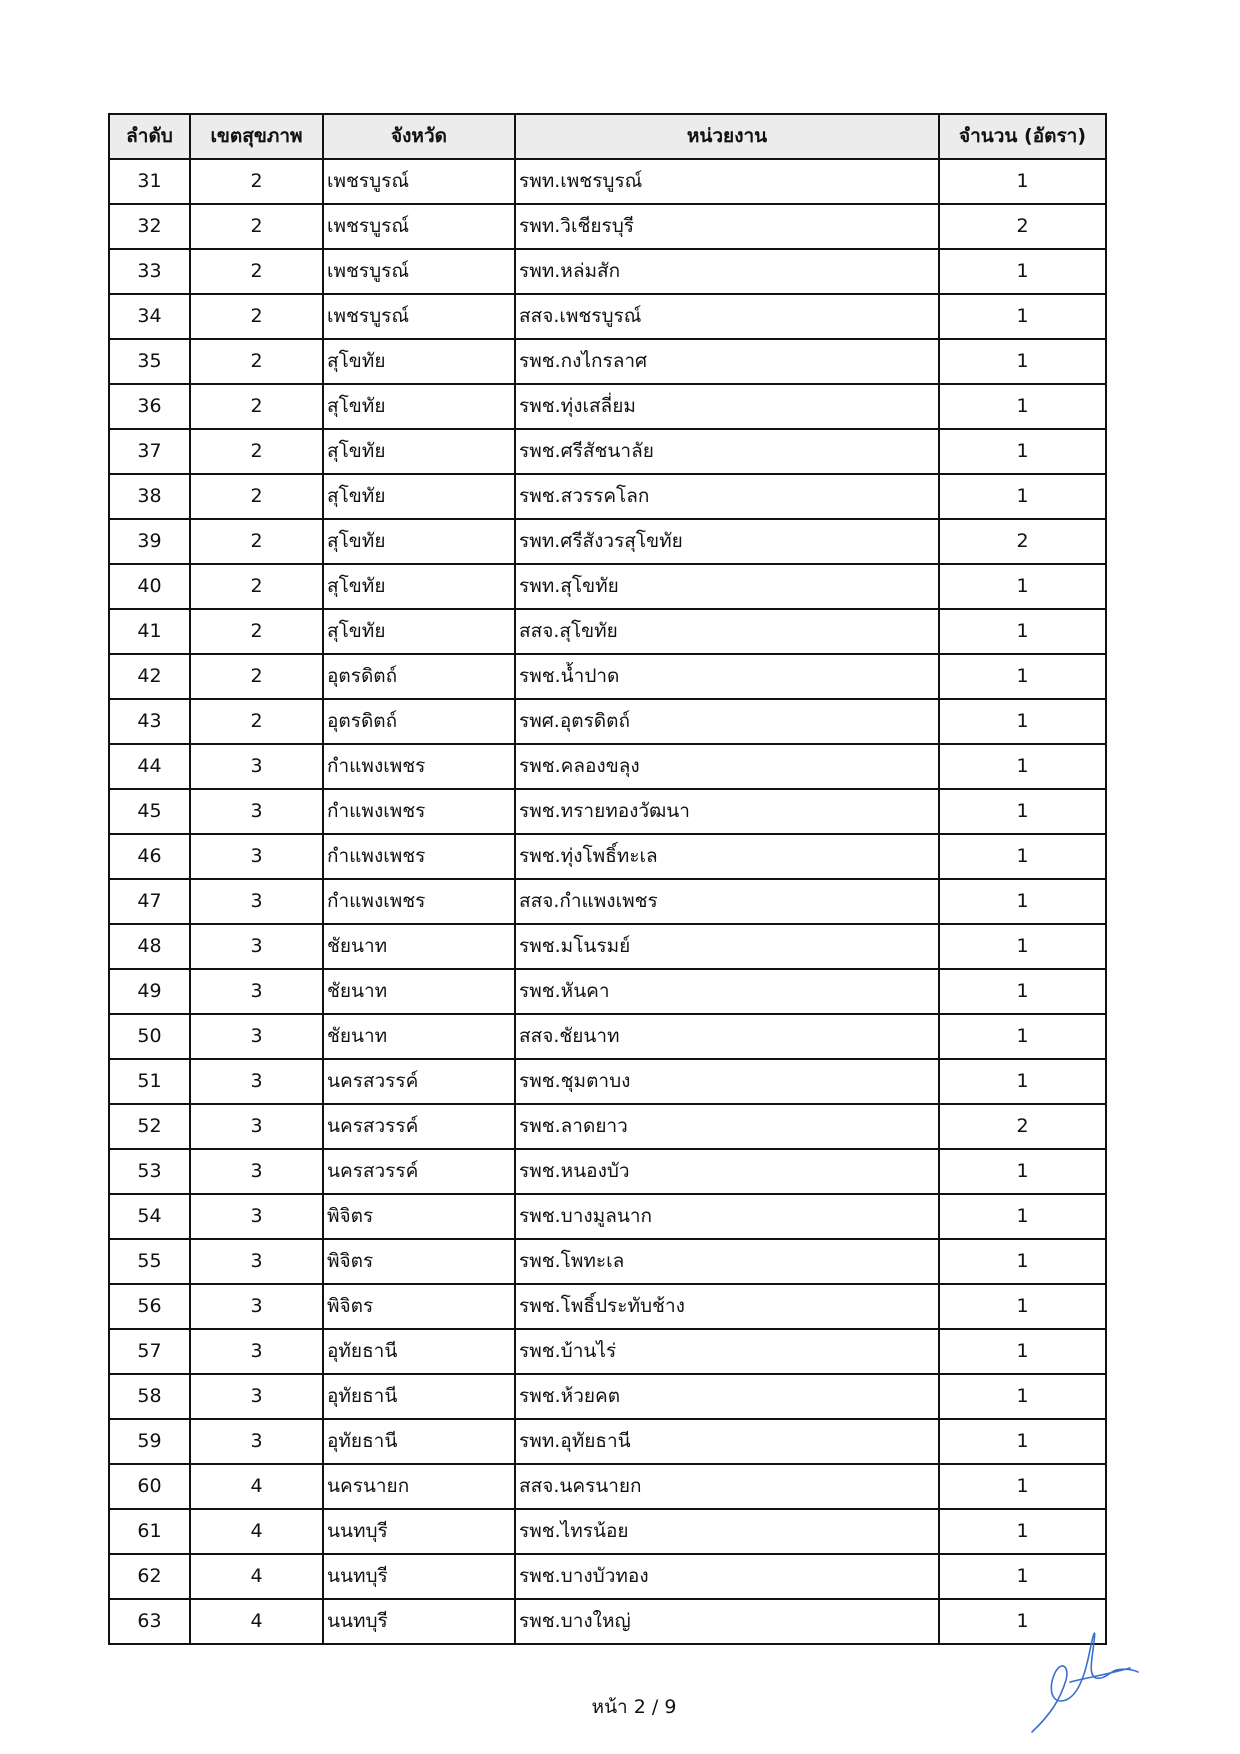 The image size is (1240, 1754). What do you see at coordinates (727, 451) in the screenshot?
I see `cell-agency: รพช.ศรีสัชนาลัย` at bounding box center [727, 451].